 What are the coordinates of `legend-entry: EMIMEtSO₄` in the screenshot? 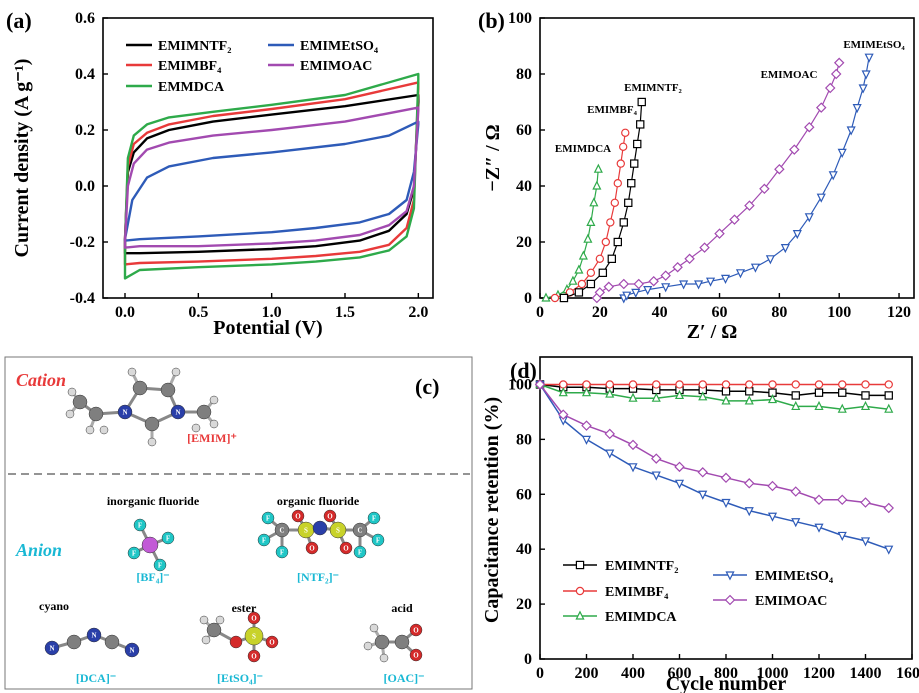 It's located at (339, 46).